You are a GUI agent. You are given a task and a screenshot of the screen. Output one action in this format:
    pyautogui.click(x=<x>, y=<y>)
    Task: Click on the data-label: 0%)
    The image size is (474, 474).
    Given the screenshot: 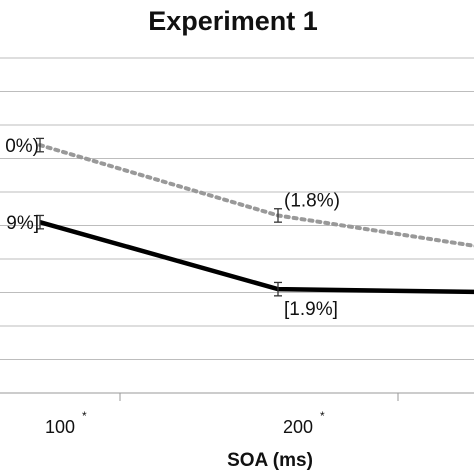 What is the action you would take?
    pyautogui.click(x=22, y=146)
    